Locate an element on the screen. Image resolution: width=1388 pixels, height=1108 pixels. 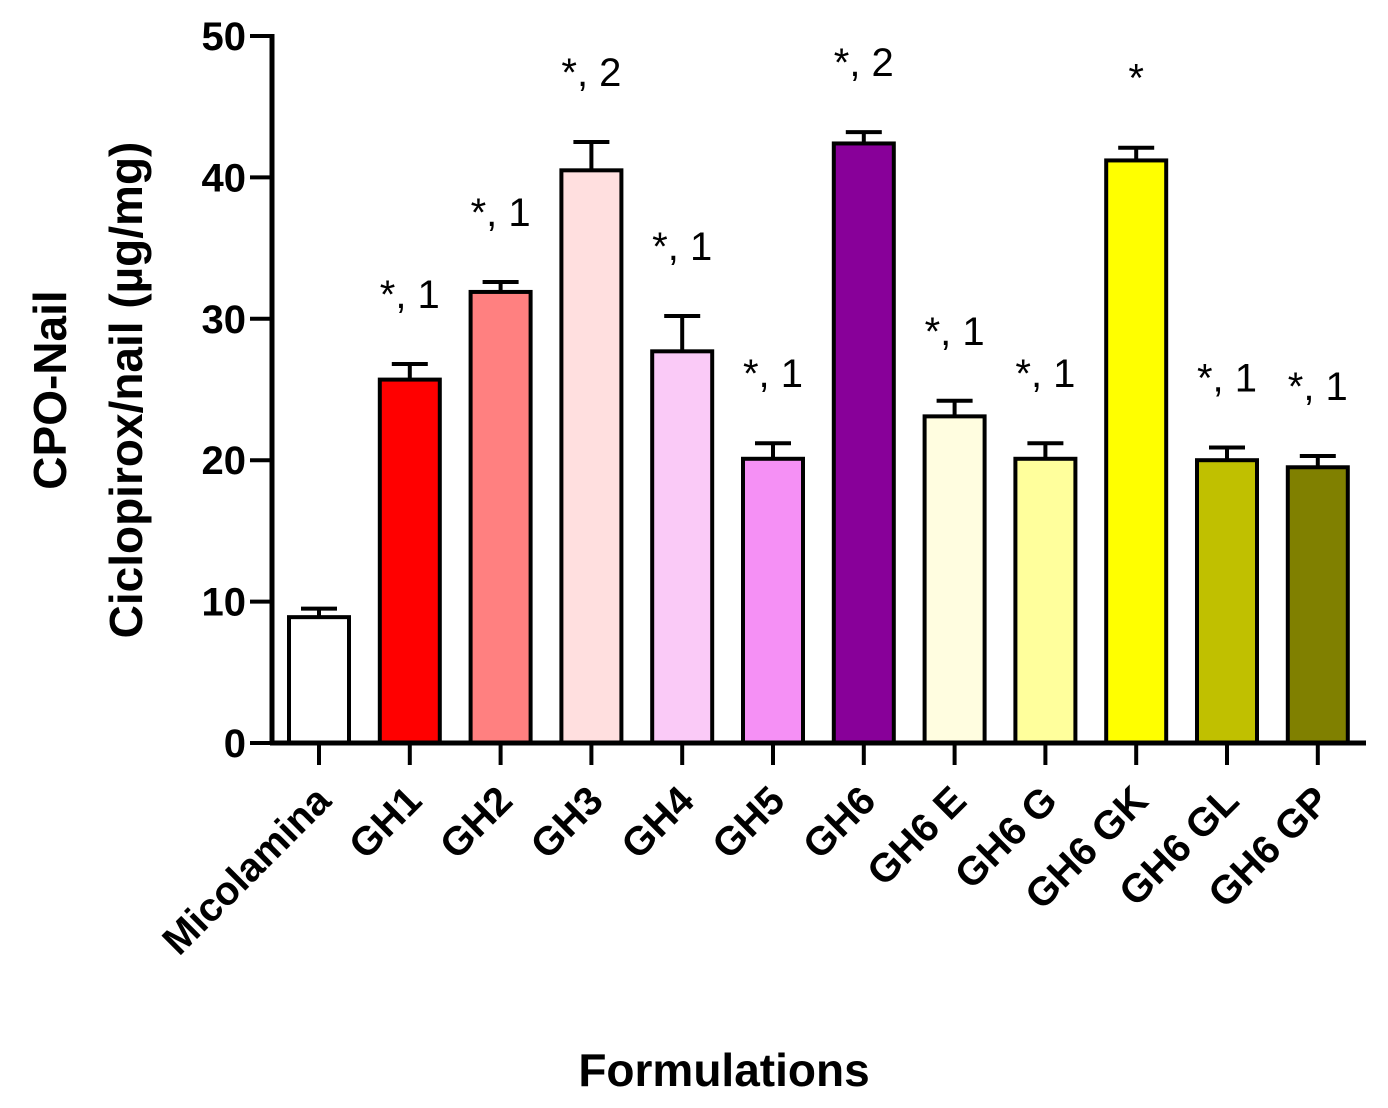
bar-gh6-g is located at coordinates (1045, 600).